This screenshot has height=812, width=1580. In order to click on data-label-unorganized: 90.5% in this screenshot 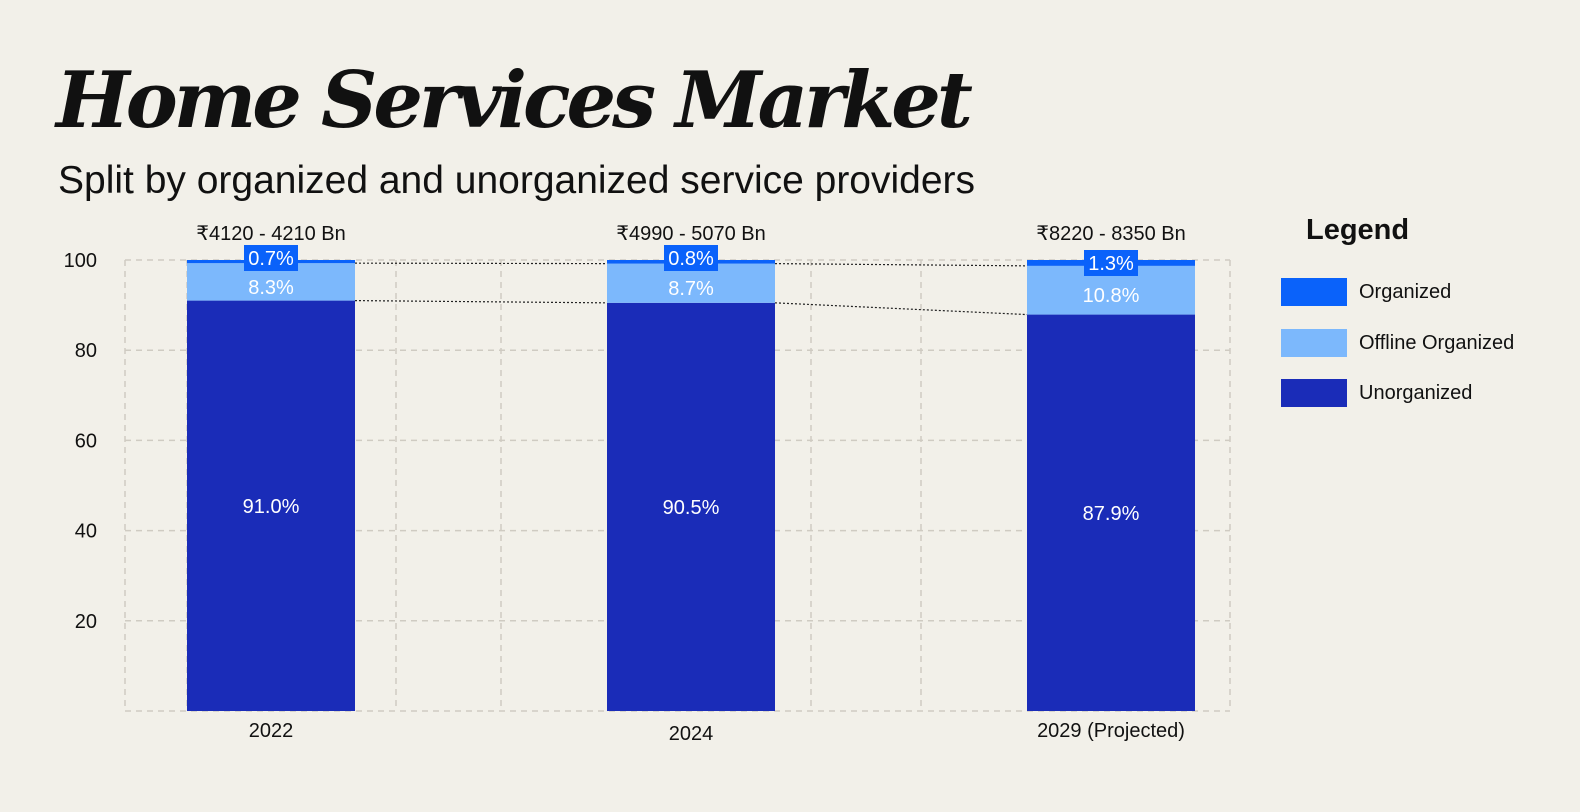, I will do `click(691, 508)`.